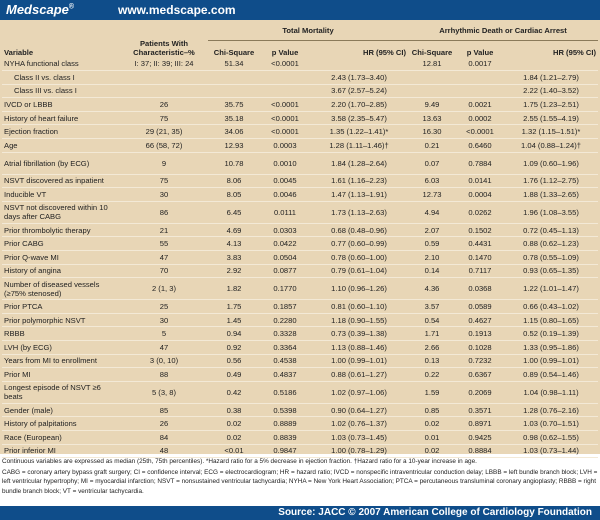  I want to click on tm-hr-cell: 3.67 (2.57–5.24), so click(359, 91).